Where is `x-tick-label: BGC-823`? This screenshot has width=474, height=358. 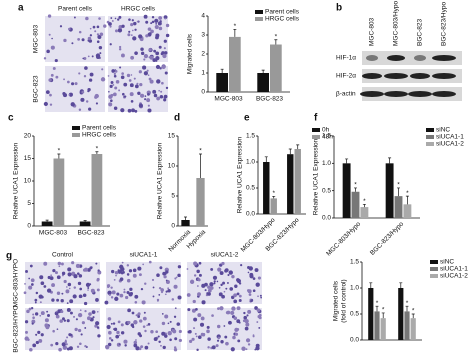
x-tick-label: BGC-823 is located at coordinates (269, 99).